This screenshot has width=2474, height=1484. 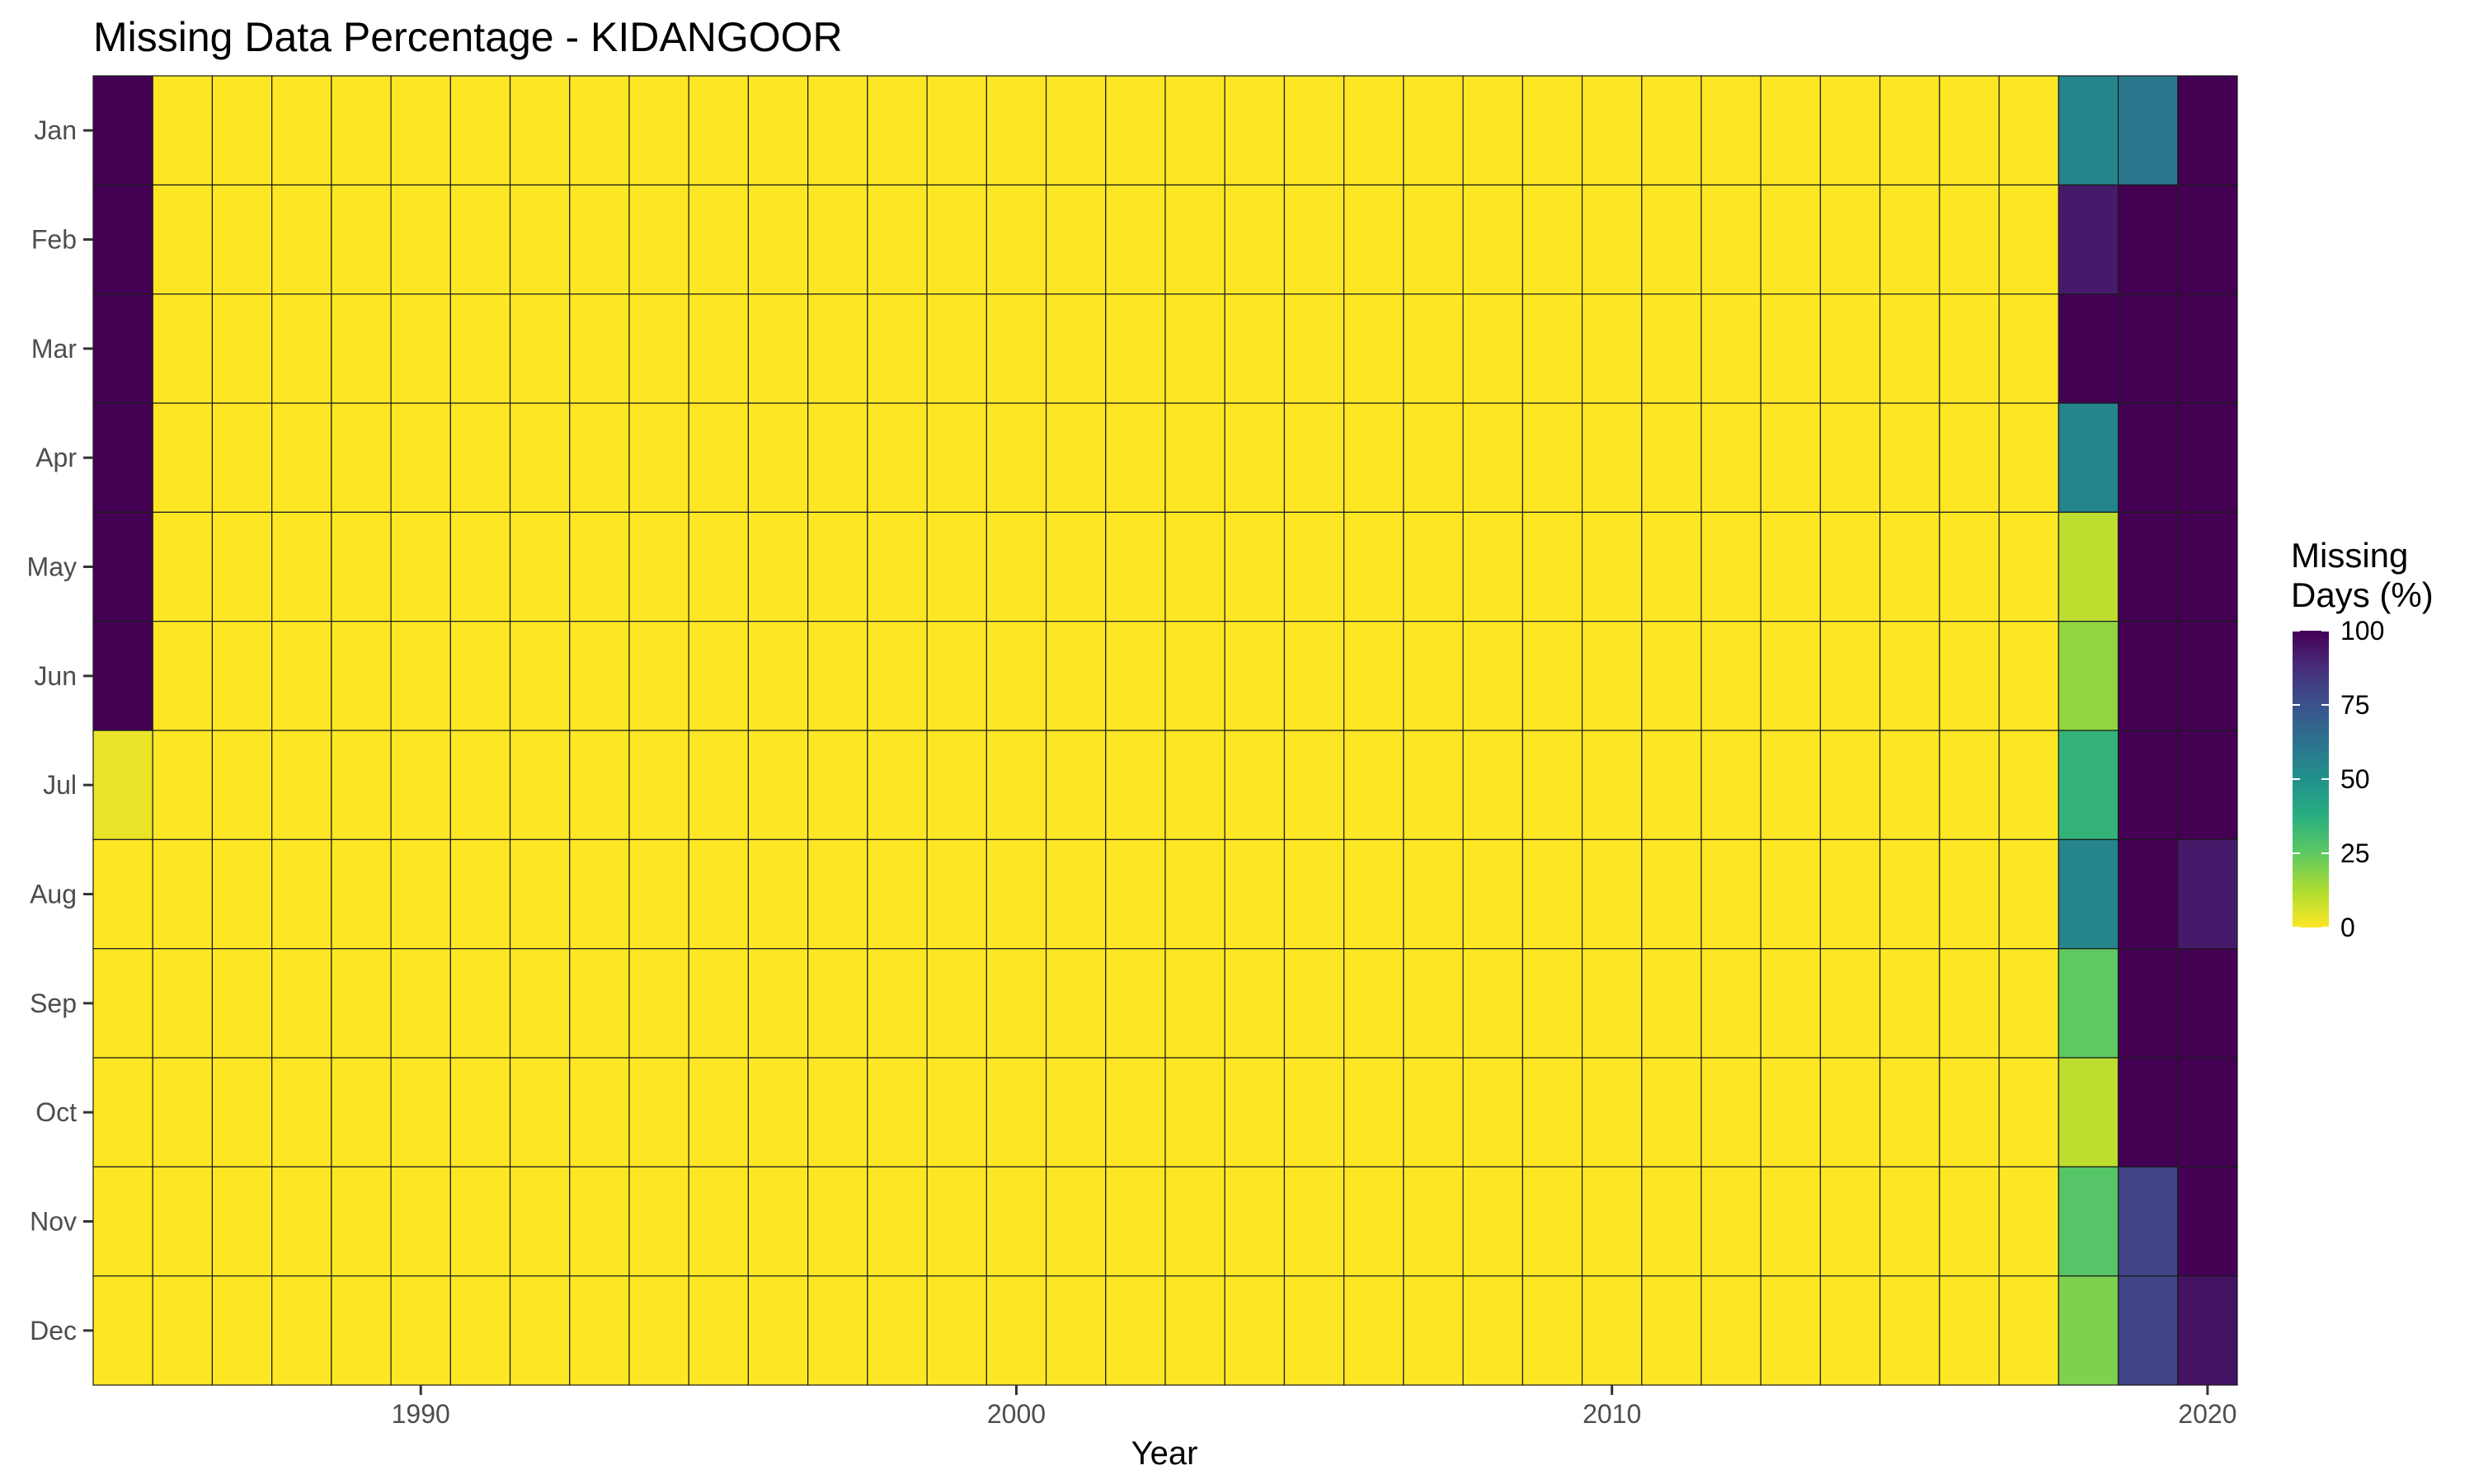 I want to click on heatmap-cell-1990-apr, so click(x=420, y=458).